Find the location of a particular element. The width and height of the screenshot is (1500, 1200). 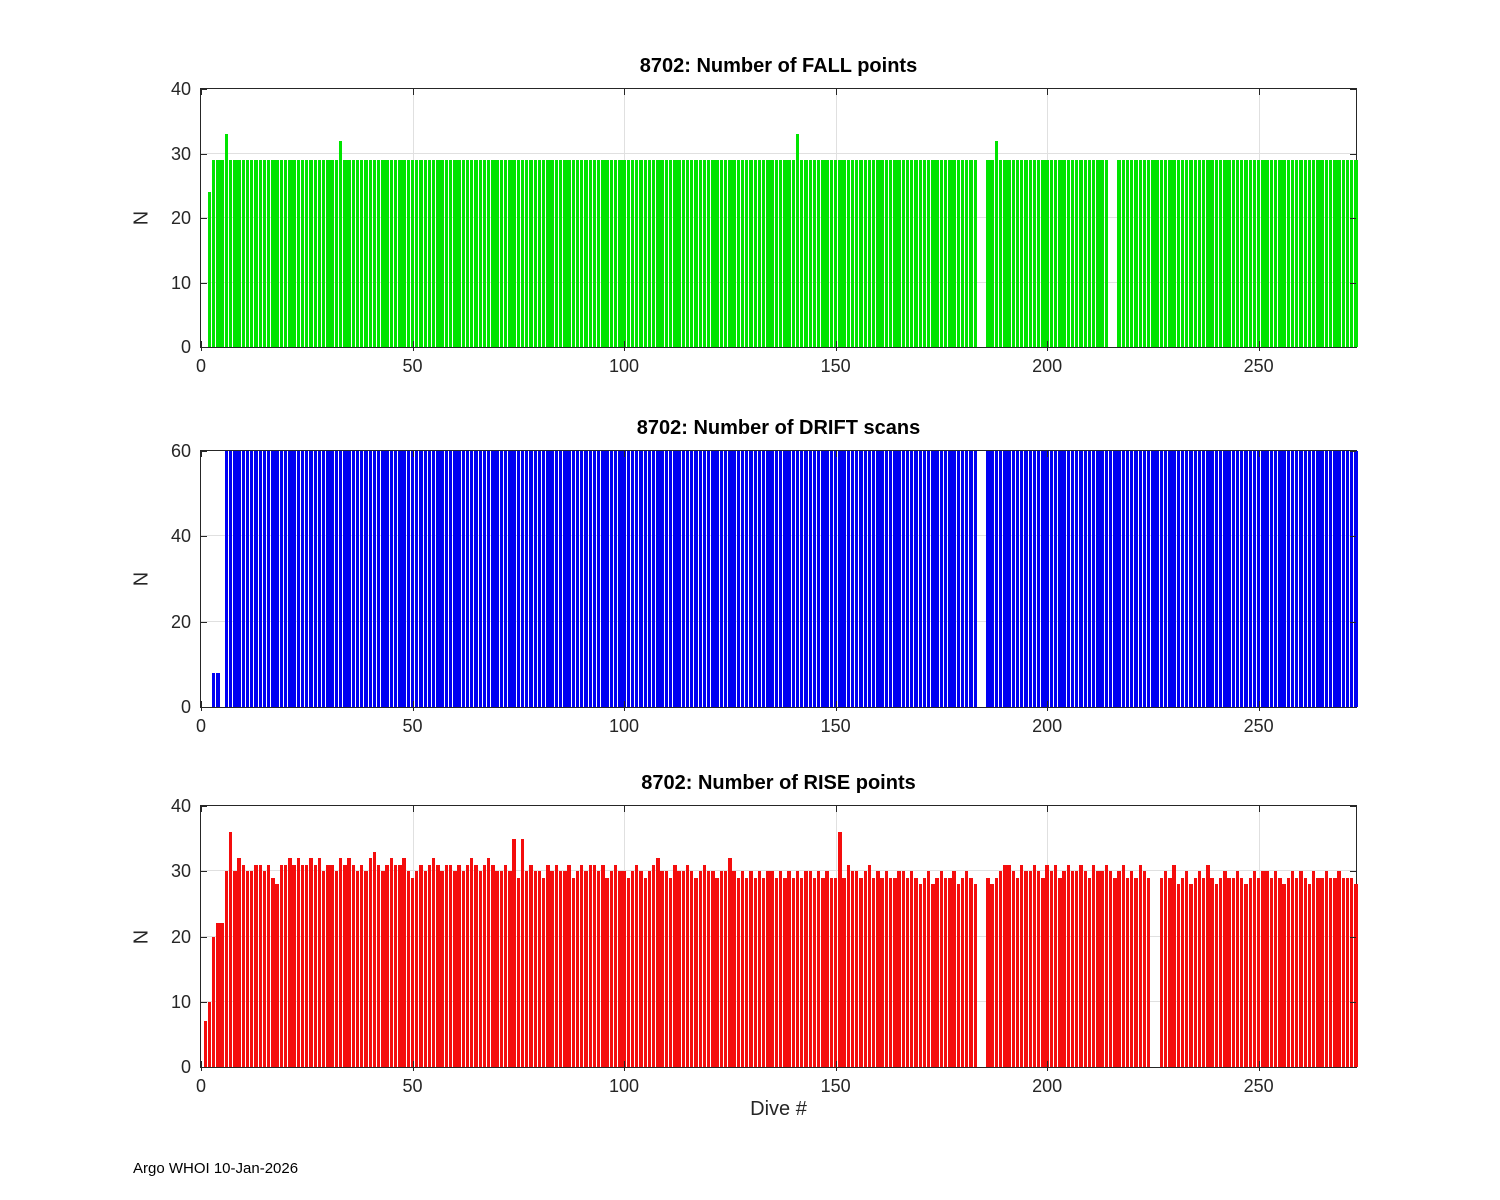

x-tick-label: 100 is located at coordinates (624, 726).